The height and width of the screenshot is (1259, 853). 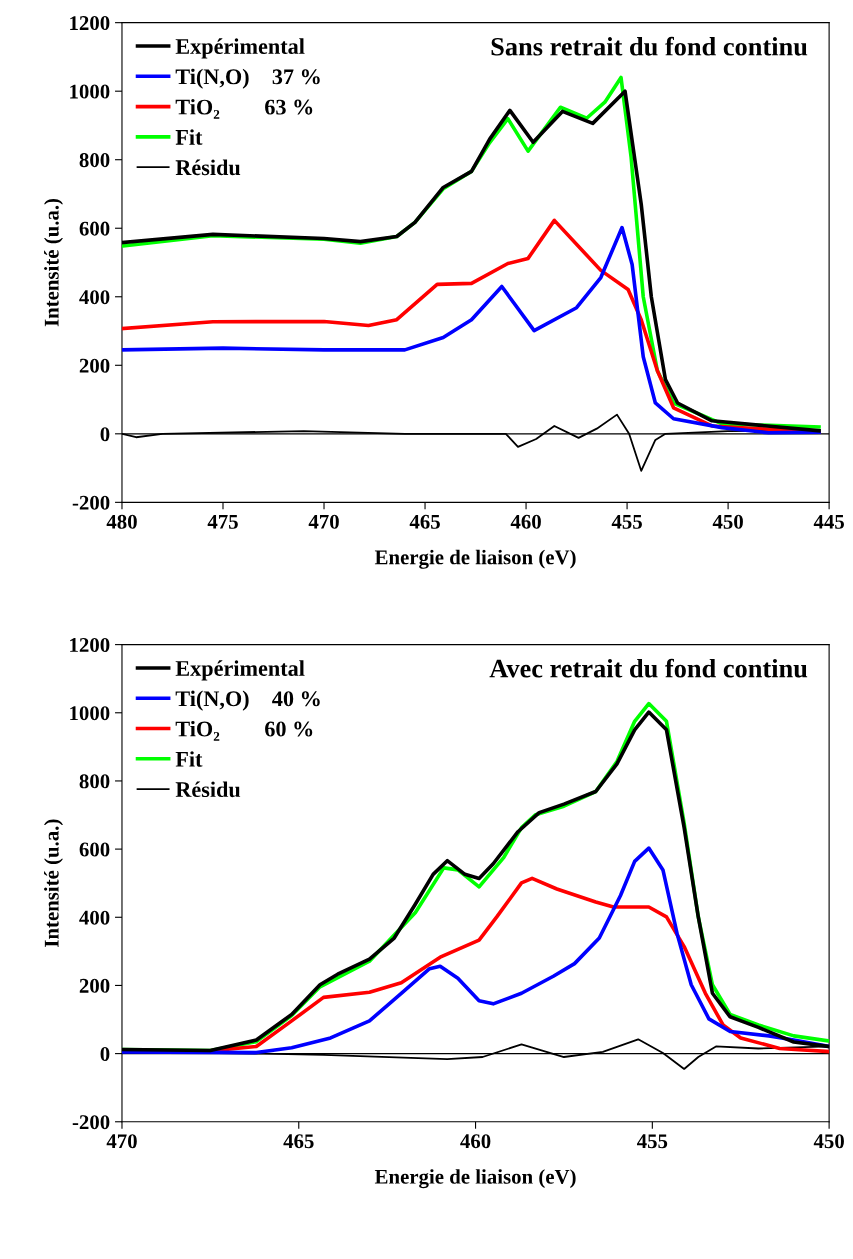 I want to click on legend-label: Ti(N,O) 40 %, so click(x=247, y=700).